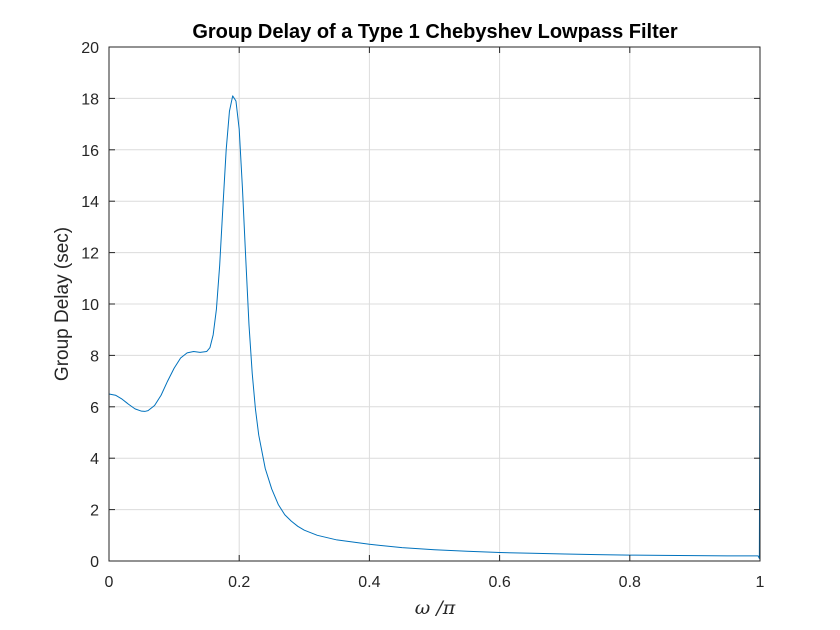 The height and width of the screenshot is (630, 840). What do you see at coordinates (94, 408) in the screenshot?
I see `y-tick-label: 6` at bounding box center [94, 408].